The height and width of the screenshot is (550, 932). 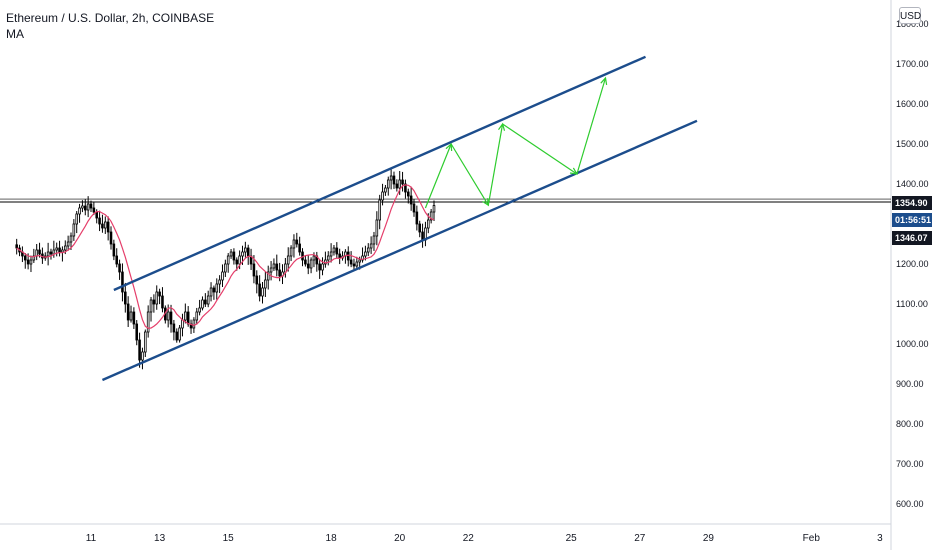 What do you see at coordinates (910, 384) in the screenshot?
I see `price-tick-label: 900.00` at bounding box center [910, 384].